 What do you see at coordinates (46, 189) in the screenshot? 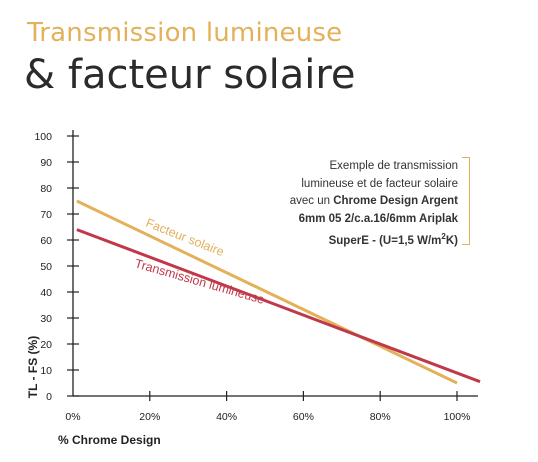
I see `y-tick-label: 80` at bounding box center [46, 189].